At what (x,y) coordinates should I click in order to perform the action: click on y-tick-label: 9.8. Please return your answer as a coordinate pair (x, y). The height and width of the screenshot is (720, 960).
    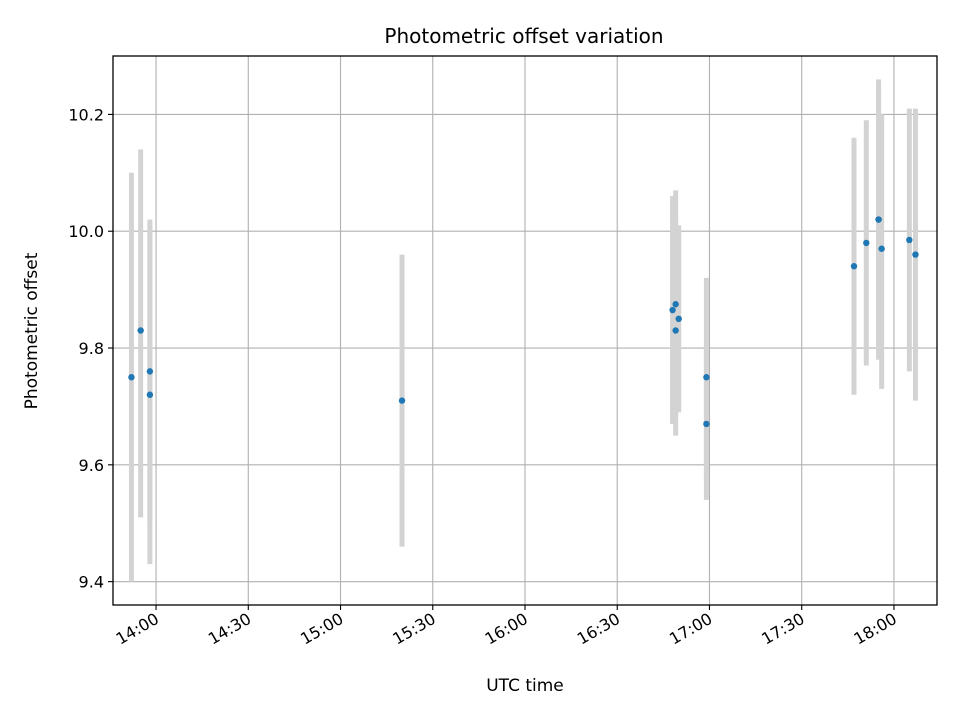
    Looking at the image, I should click on (91, 348).